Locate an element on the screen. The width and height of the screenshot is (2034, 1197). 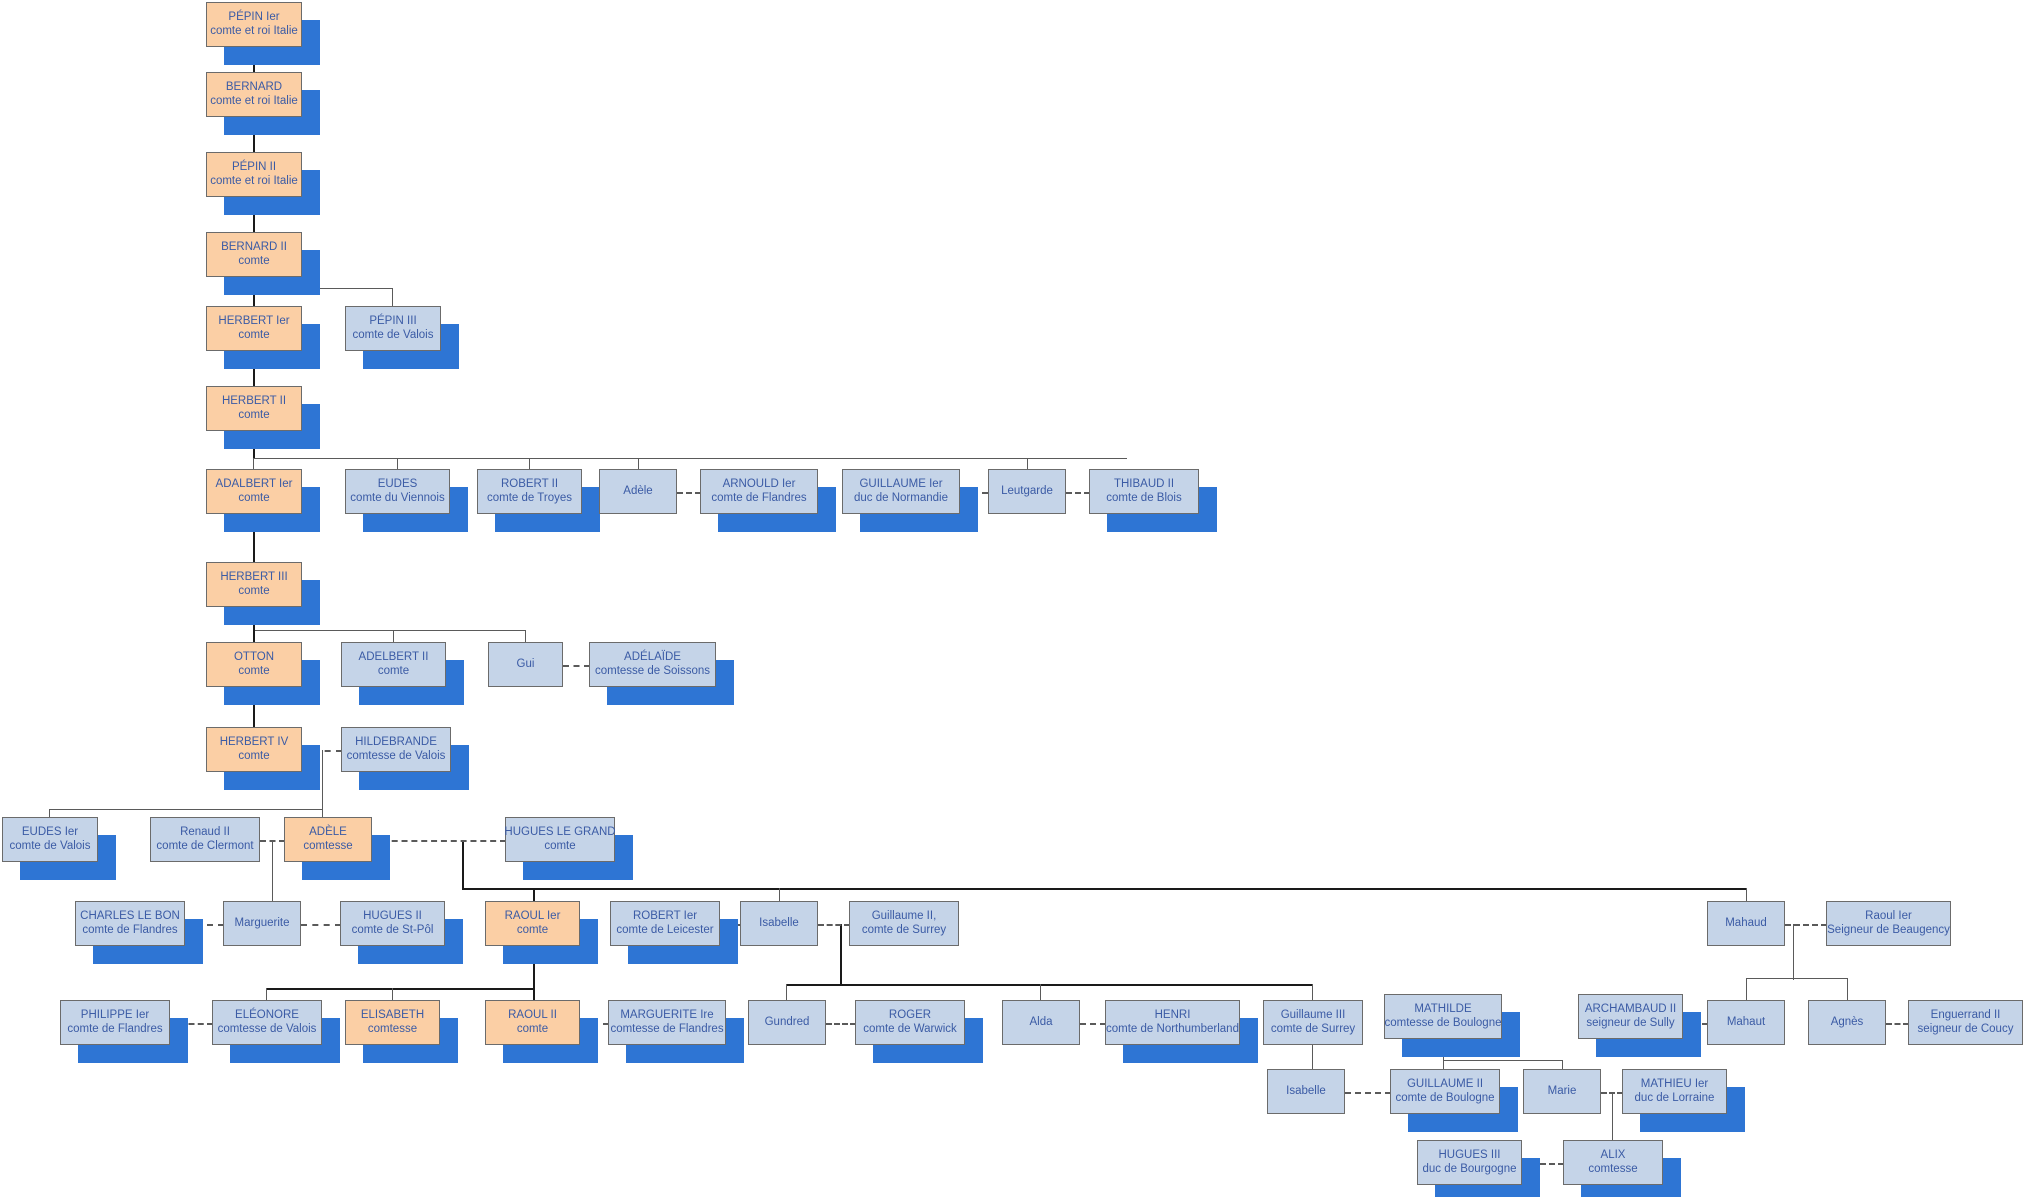
person-node-eleonore: ELÉONORE comtesse de Valois is located at coordinates (267, 1022).